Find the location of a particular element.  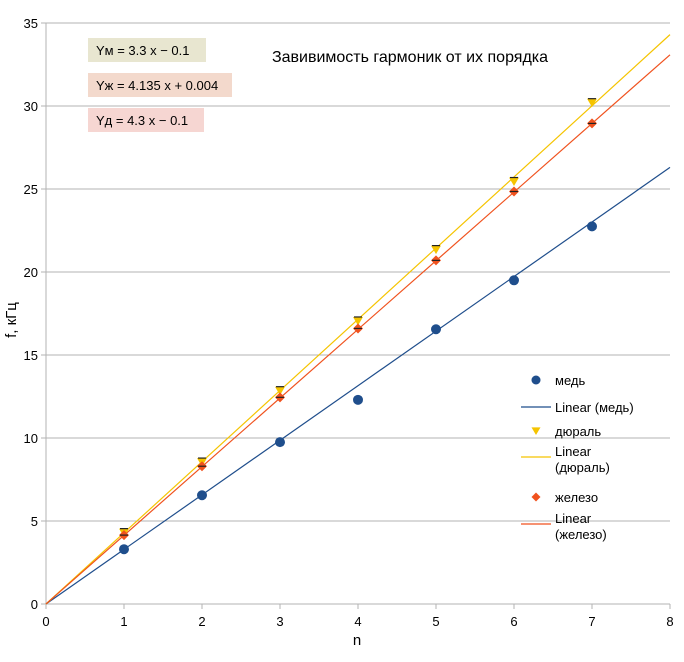

x-axis-label: n is located at coordinates (357, 640).